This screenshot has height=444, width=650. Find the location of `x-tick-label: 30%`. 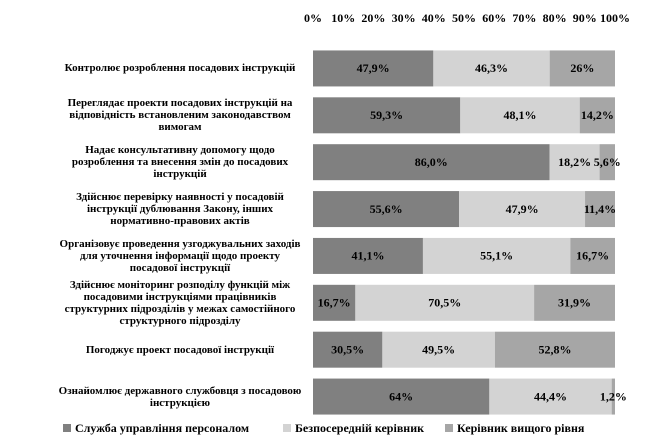

x-tick-label: 30% is located at coordinates (404, 18).